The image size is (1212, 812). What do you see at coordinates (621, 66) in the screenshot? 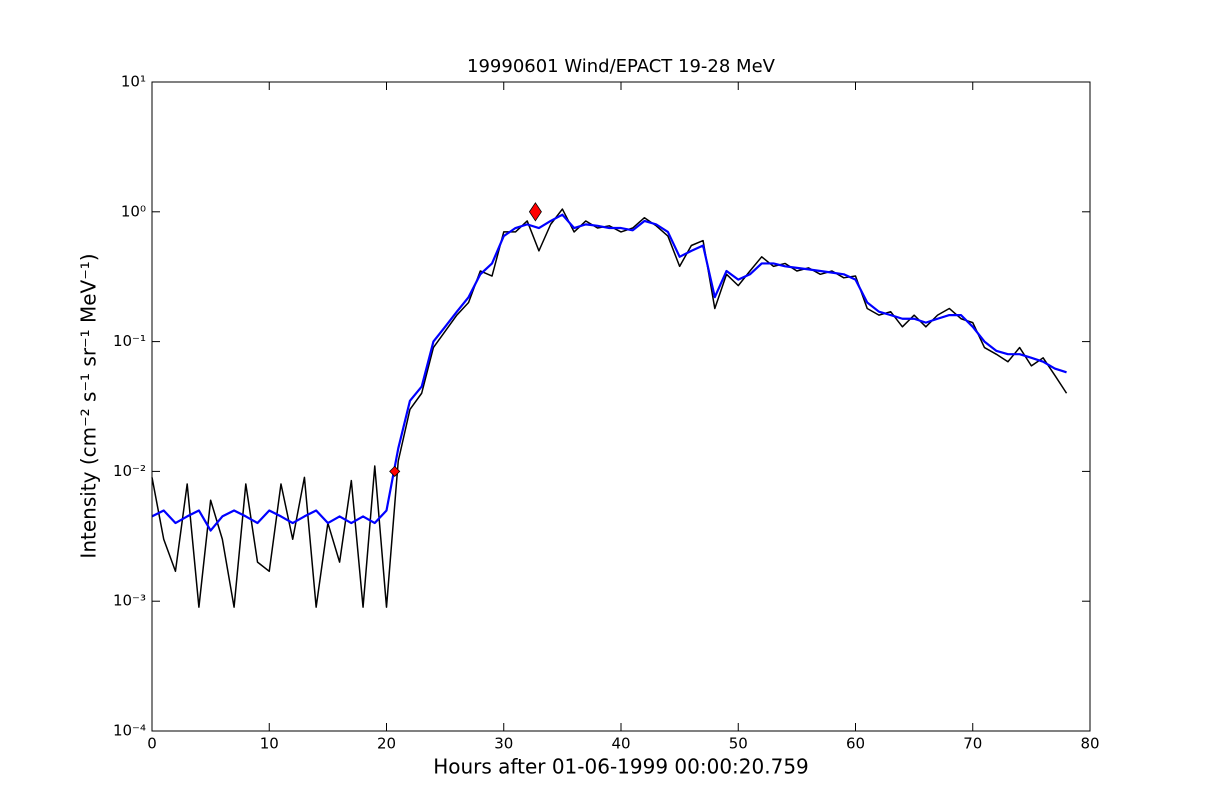
I see `chart-title: 19990601 Wind/EPACT 19-28 MeV` at bounding box center [621, 66].